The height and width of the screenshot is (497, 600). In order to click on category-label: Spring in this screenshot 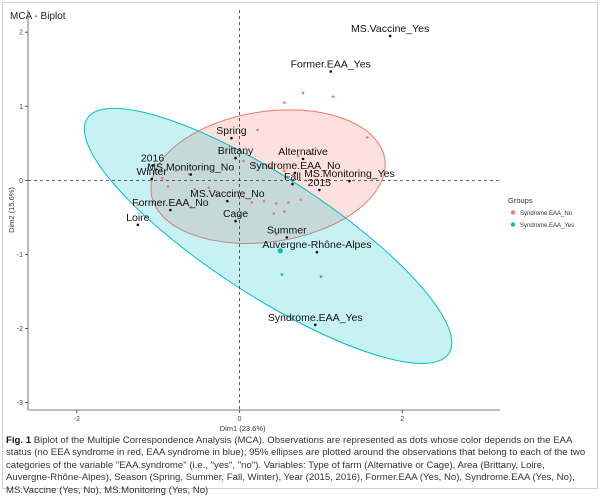, I will do `click(231, 131)`.